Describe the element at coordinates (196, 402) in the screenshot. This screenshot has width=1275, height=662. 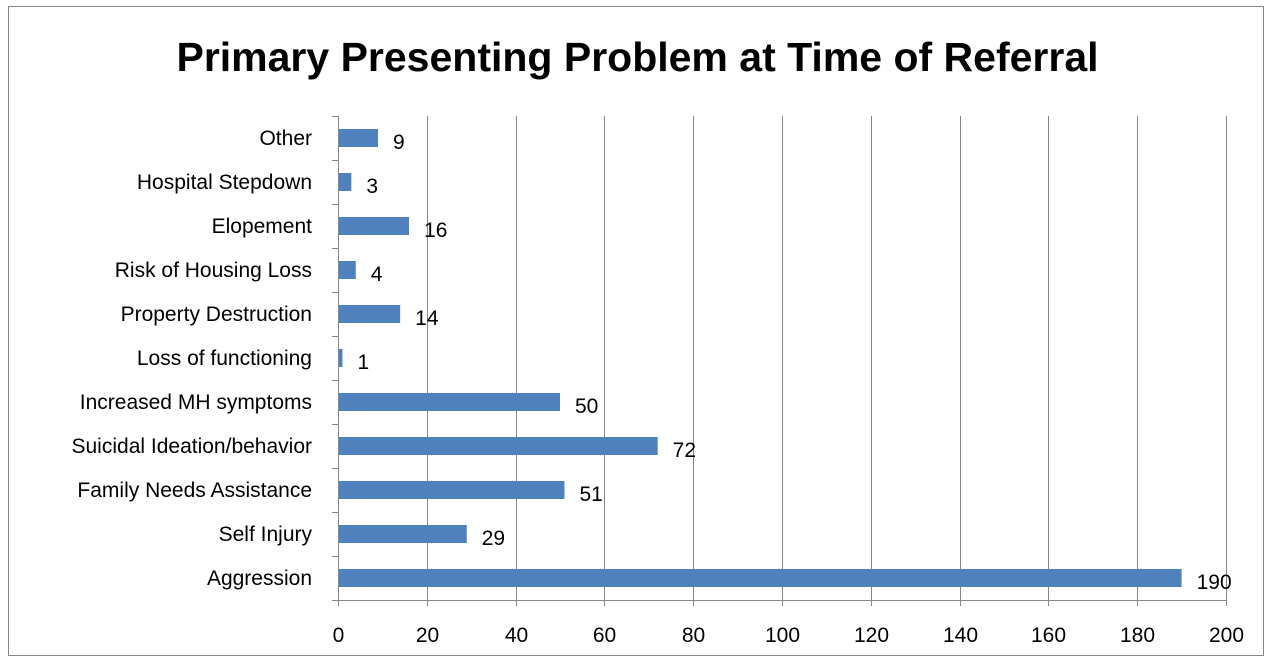
I see `y-category-label: Increased MH symptoms` at that location.